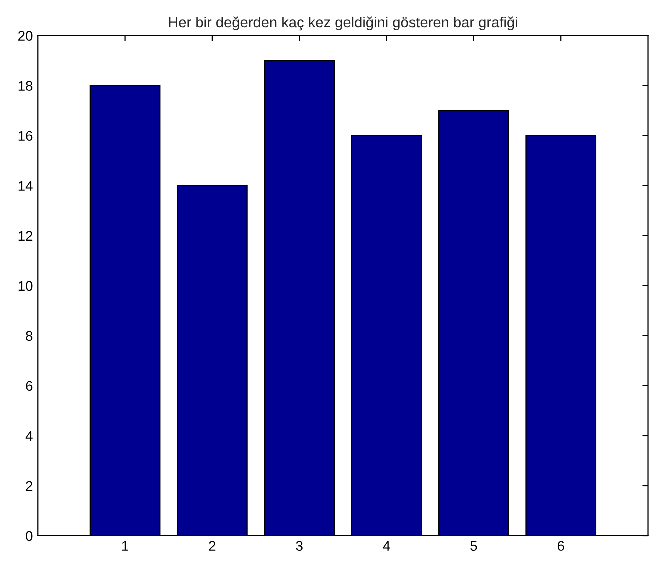 The width and height of the screenshot is (669, 569). What do you see at coordinates (29, 436) in the screenshot?
I see `y-tick-label: 4` at bounding box center [29, 436].